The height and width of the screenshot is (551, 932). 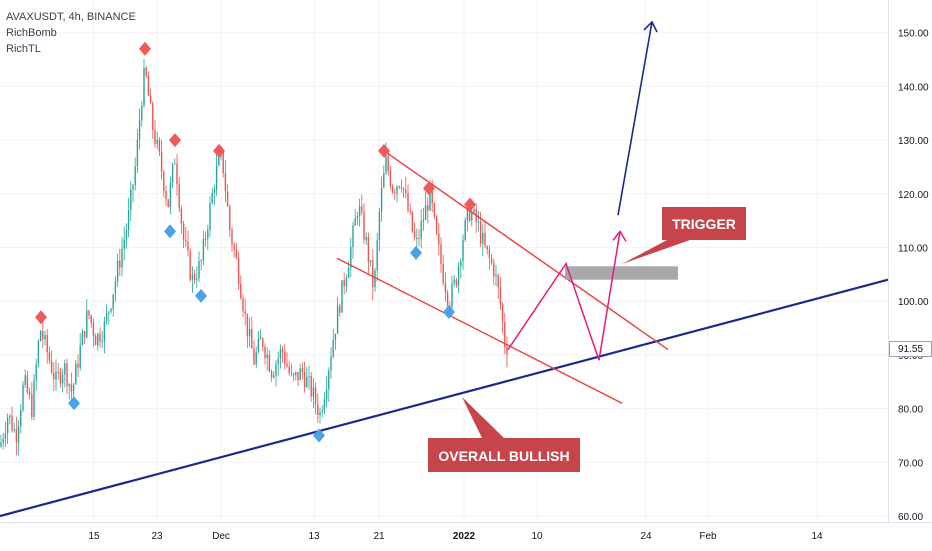 I want to click on y-tick-label: 110.00, so click(x=913, y=249).